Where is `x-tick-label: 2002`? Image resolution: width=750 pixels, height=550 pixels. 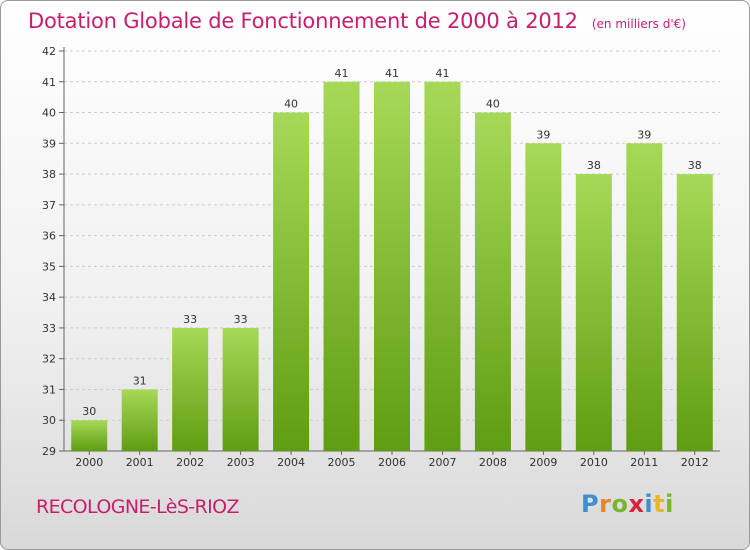 x-tick-label: 2002 is located at coordinates (190, 462).